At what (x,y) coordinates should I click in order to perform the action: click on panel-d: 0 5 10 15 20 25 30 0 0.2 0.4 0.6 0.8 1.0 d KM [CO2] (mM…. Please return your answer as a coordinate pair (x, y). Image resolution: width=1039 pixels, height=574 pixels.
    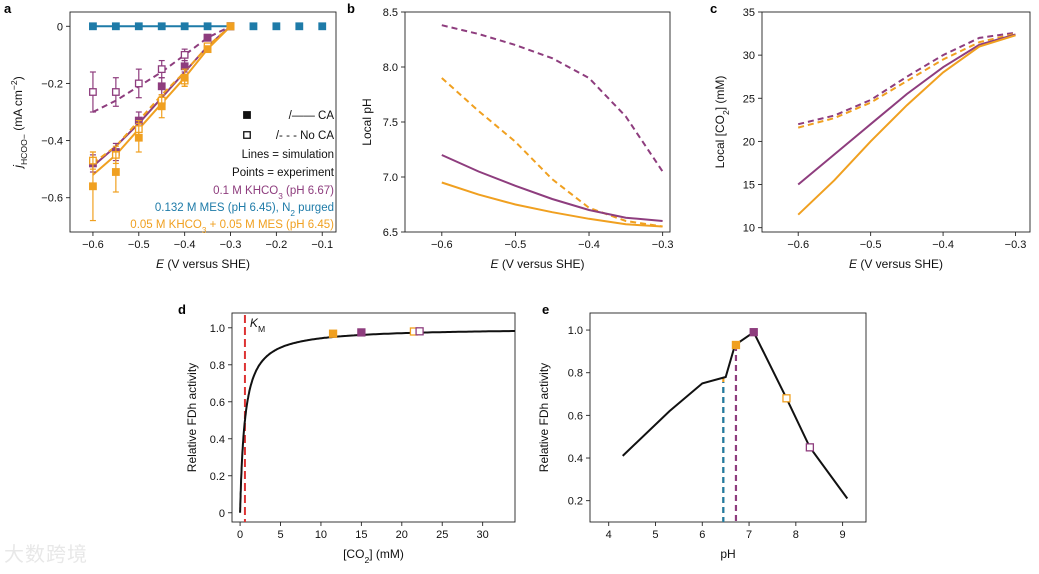
    Looking at the image, I should click on (347, 433).